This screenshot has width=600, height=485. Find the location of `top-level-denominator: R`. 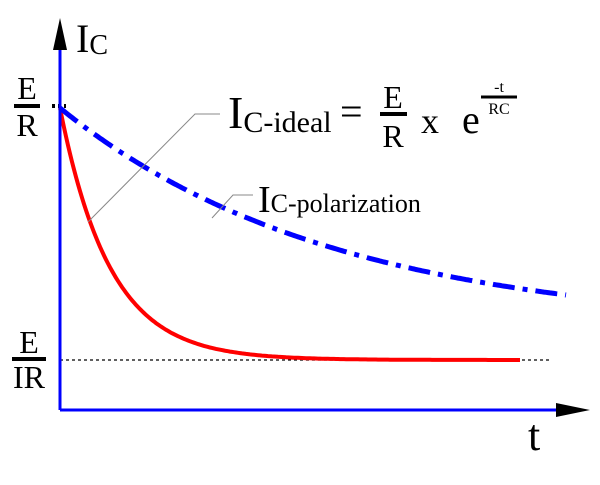

top-level-denominator: R is located at coordinates (27, 125).